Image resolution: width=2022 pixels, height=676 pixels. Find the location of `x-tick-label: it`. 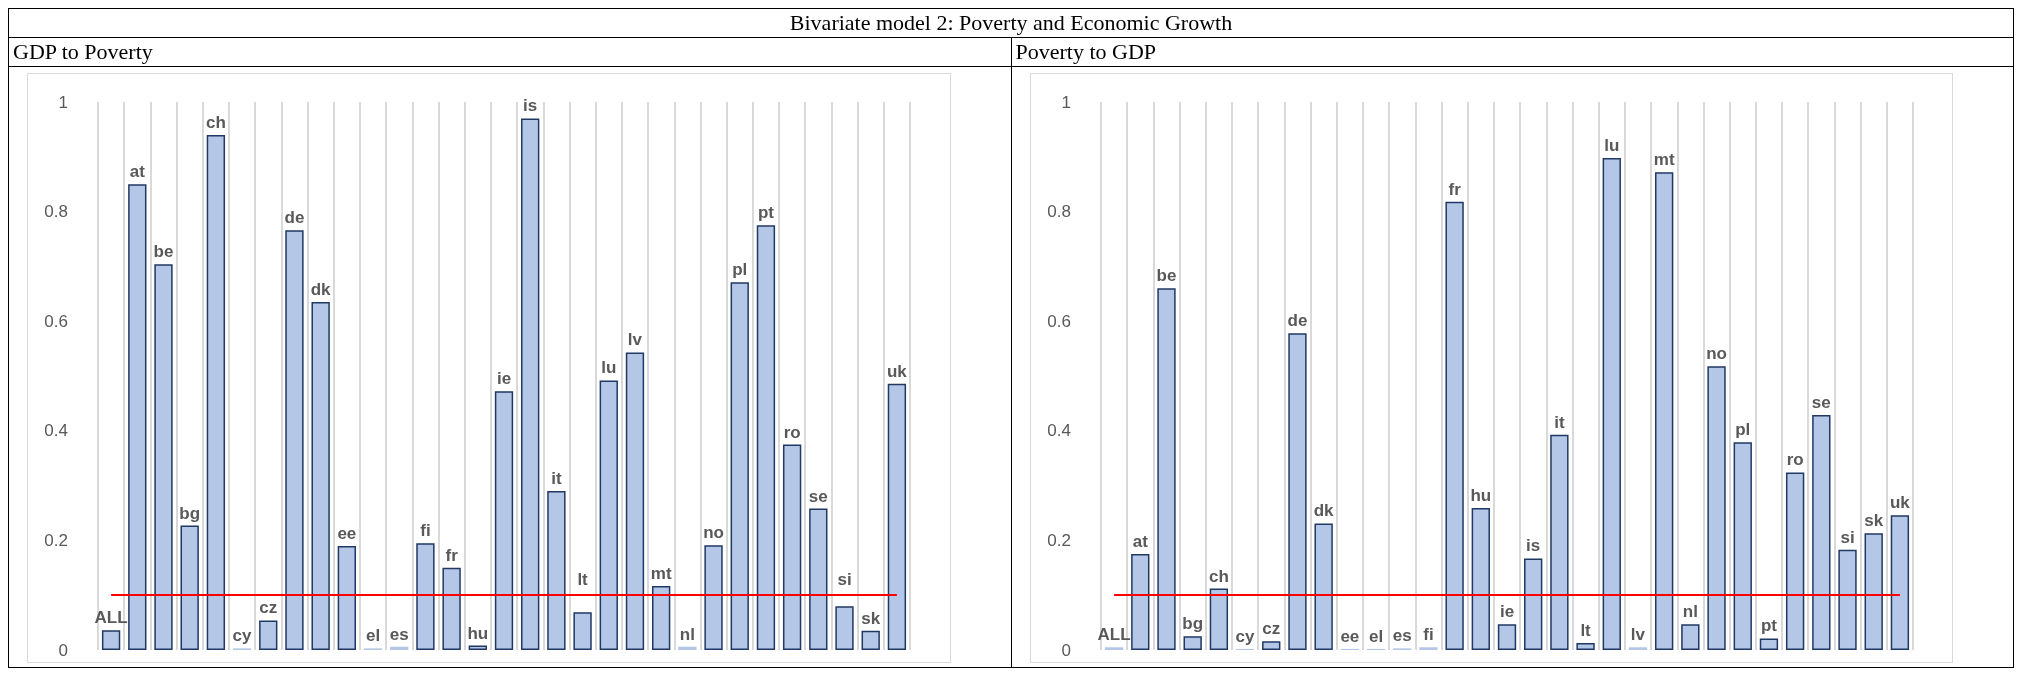

x-tick-label: it is located at coordinates (1559, 422).